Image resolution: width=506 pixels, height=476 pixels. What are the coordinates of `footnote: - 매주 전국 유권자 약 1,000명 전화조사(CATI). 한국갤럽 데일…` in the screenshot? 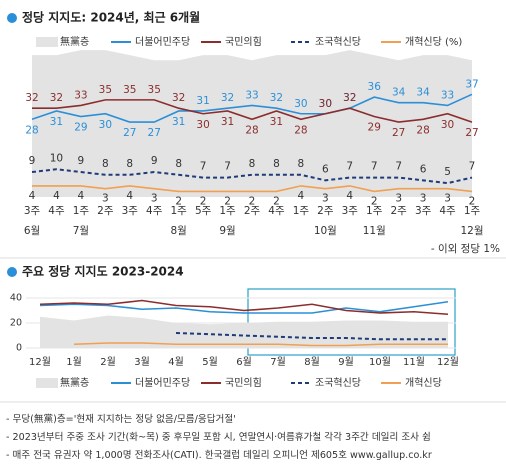 It's located at (219, 455).